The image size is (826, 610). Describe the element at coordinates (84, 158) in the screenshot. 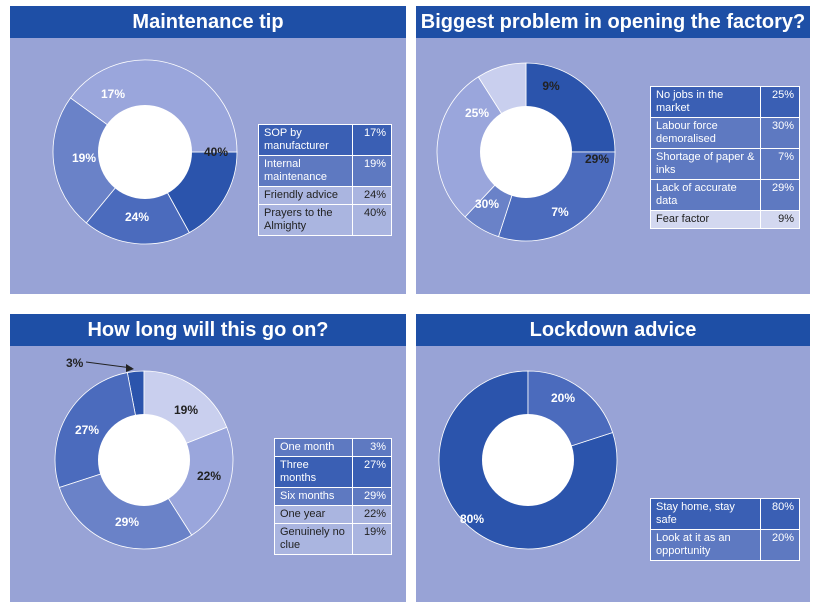

I see `data-label-internal-maintenance: 19%` at that location.